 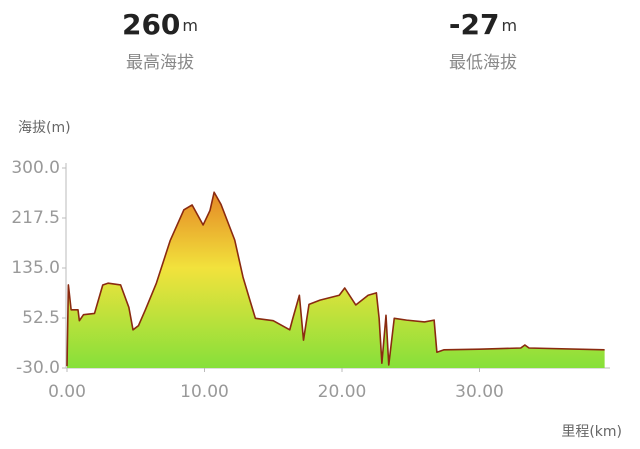 What do you see at coordinates (342, 392) in the screenshot?
I see `x-tick-label: 20.00` at bounding box center [342, 392].